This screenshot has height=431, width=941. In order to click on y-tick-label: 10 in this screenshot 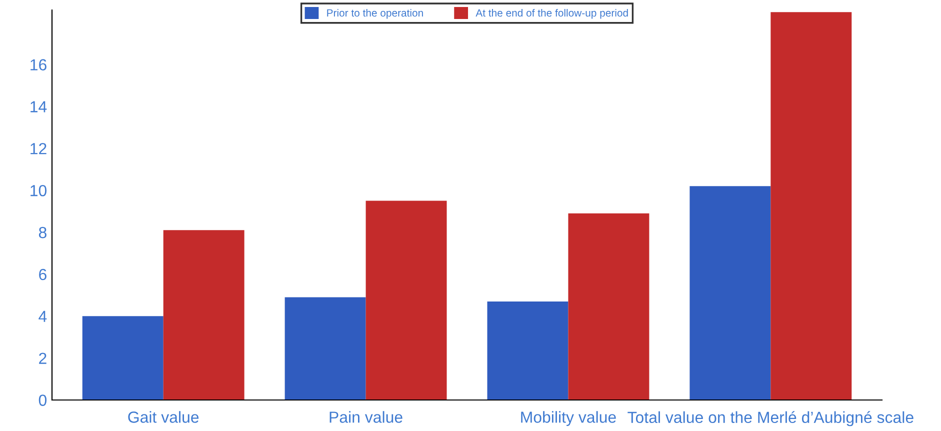, I will do `click(38, 190)`.